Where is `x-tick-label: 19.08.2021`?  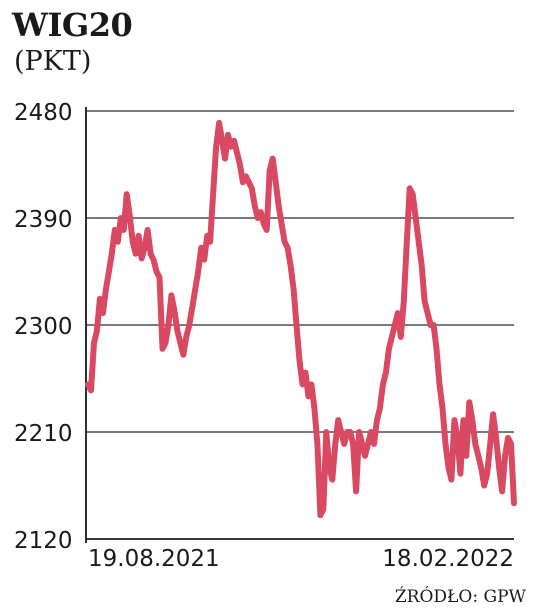 x-tick-label: 19.08.2021 is located at coordinates (154, 559).